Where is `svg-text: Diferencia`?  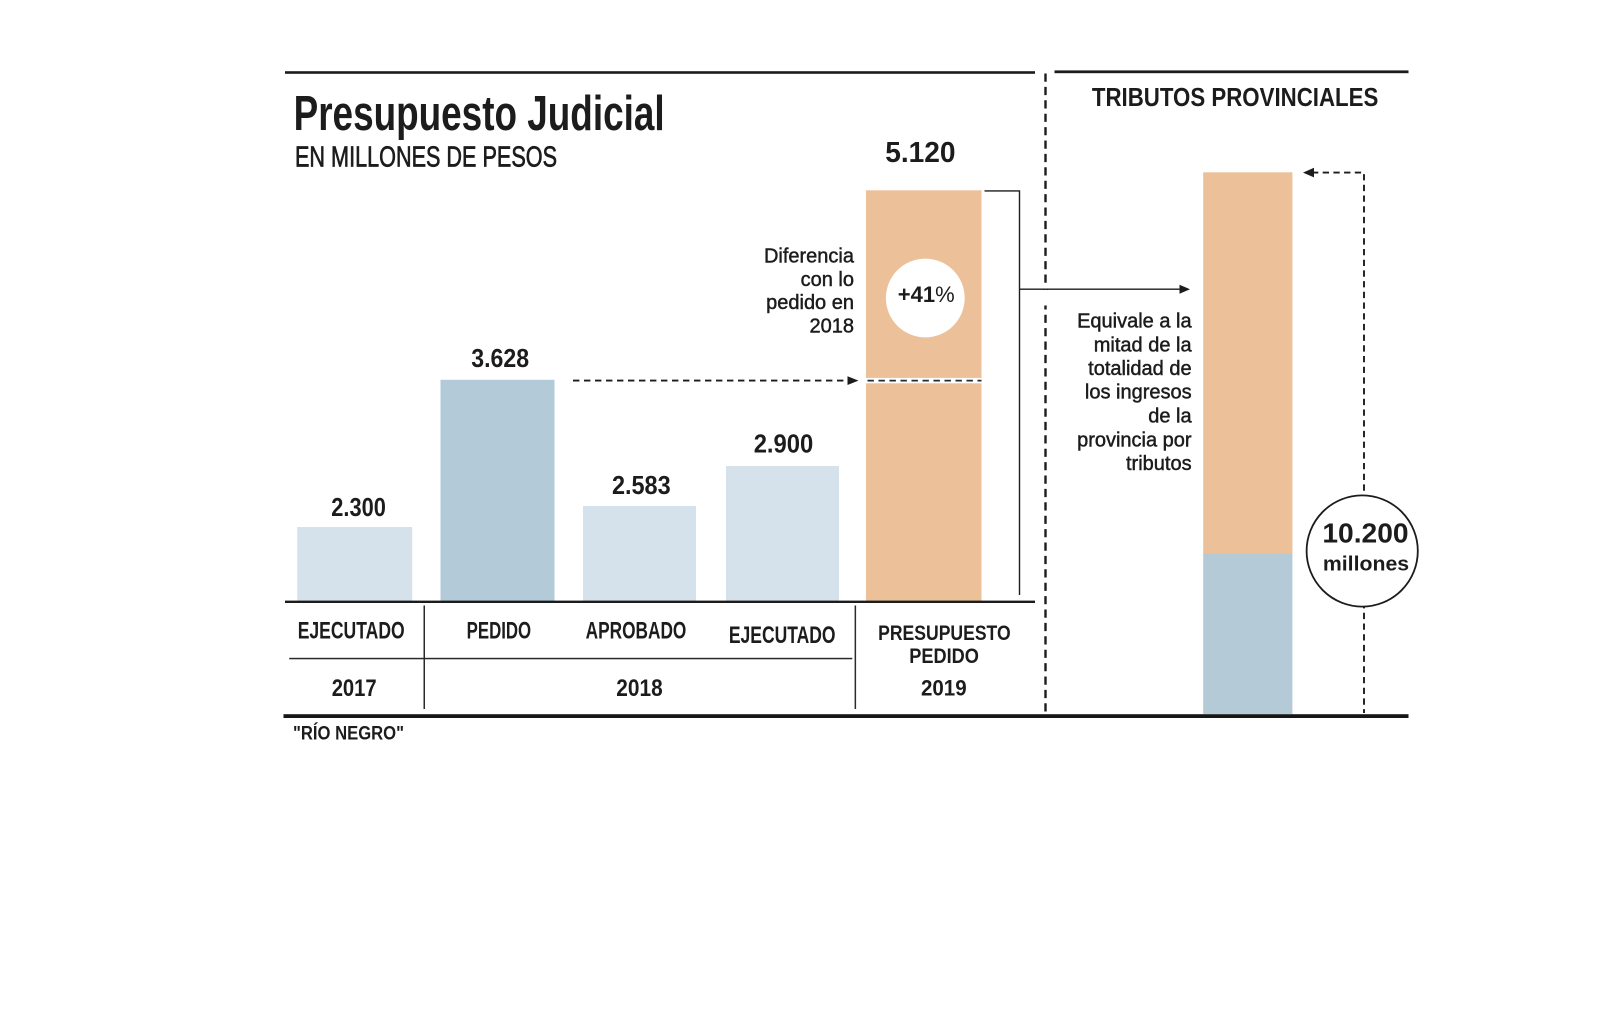
svg-text: Diferencia is located at coordinates (809, 256).